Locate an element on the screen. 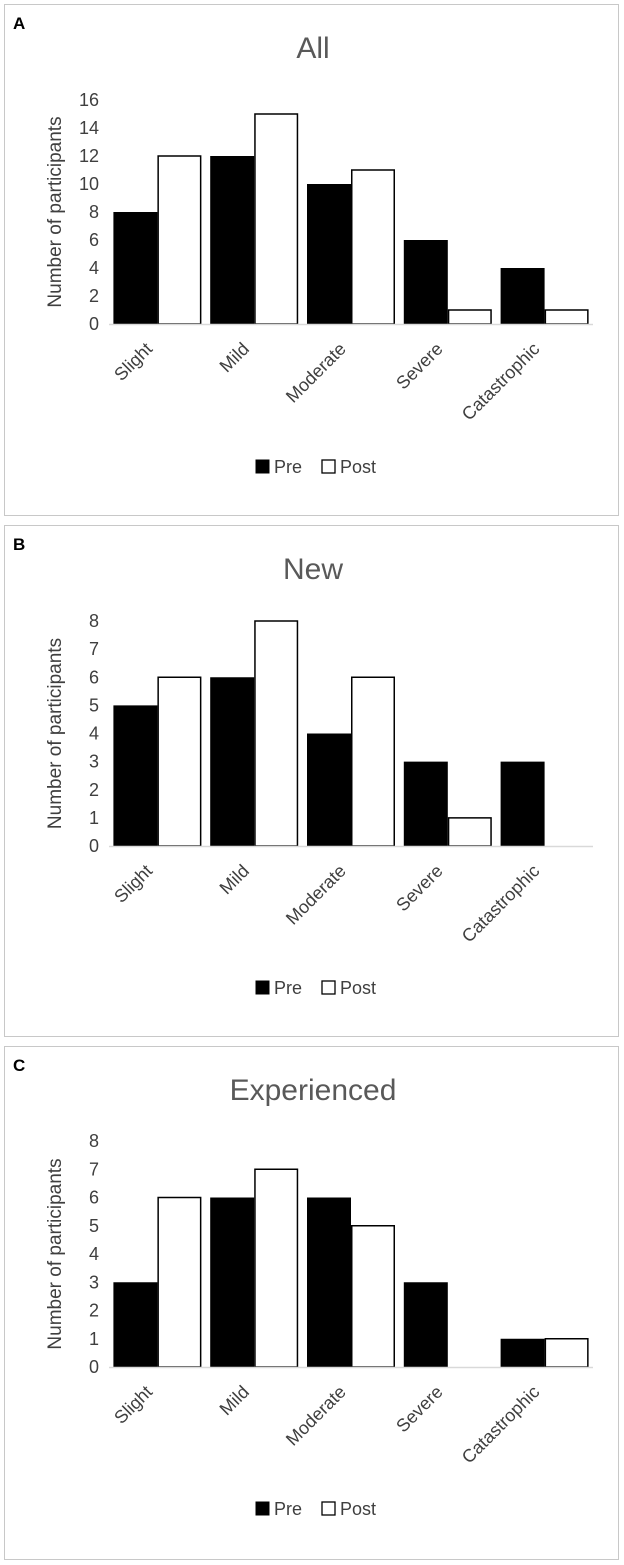  y-tick-label: 10 is located at coordinates (89, 184).